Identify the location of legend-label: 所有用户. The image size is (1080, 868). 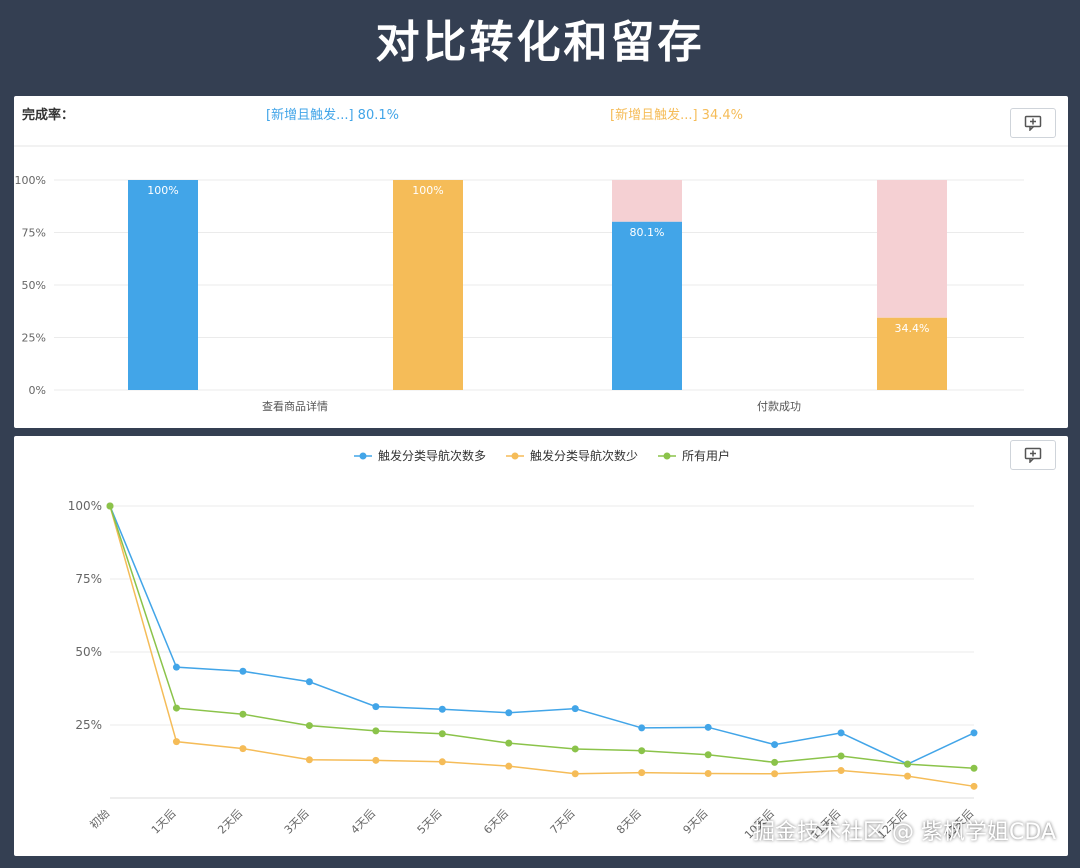
(706, 455).